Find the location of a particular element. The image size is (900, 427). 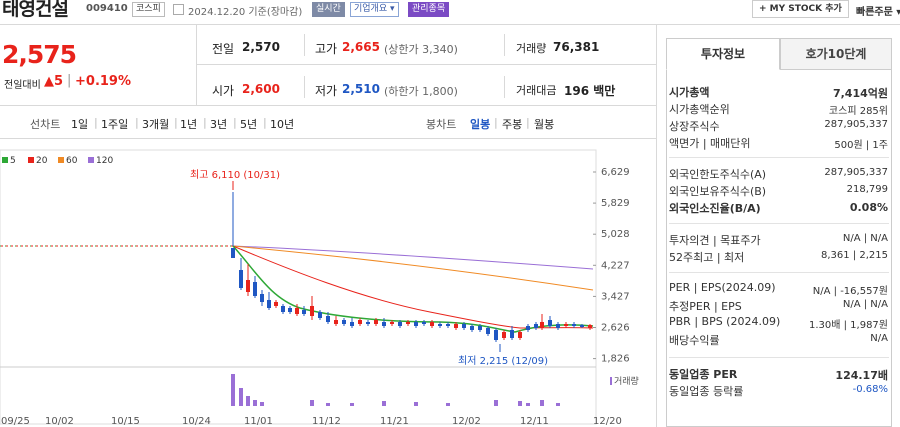

x-tick-label: 11/12 is located at coordinates (326, 421).